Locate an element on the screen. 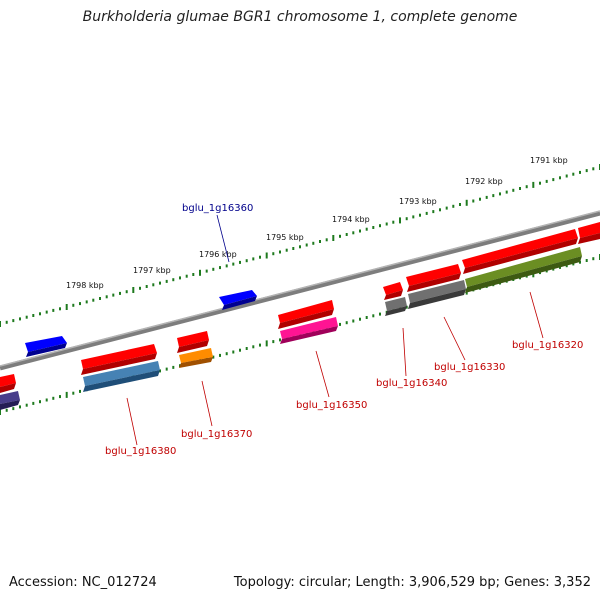 This screenshot has width=600, height=600. gene-label-bglu_1g16340: bglu_1g16340 is located at coordinates (411, 383).